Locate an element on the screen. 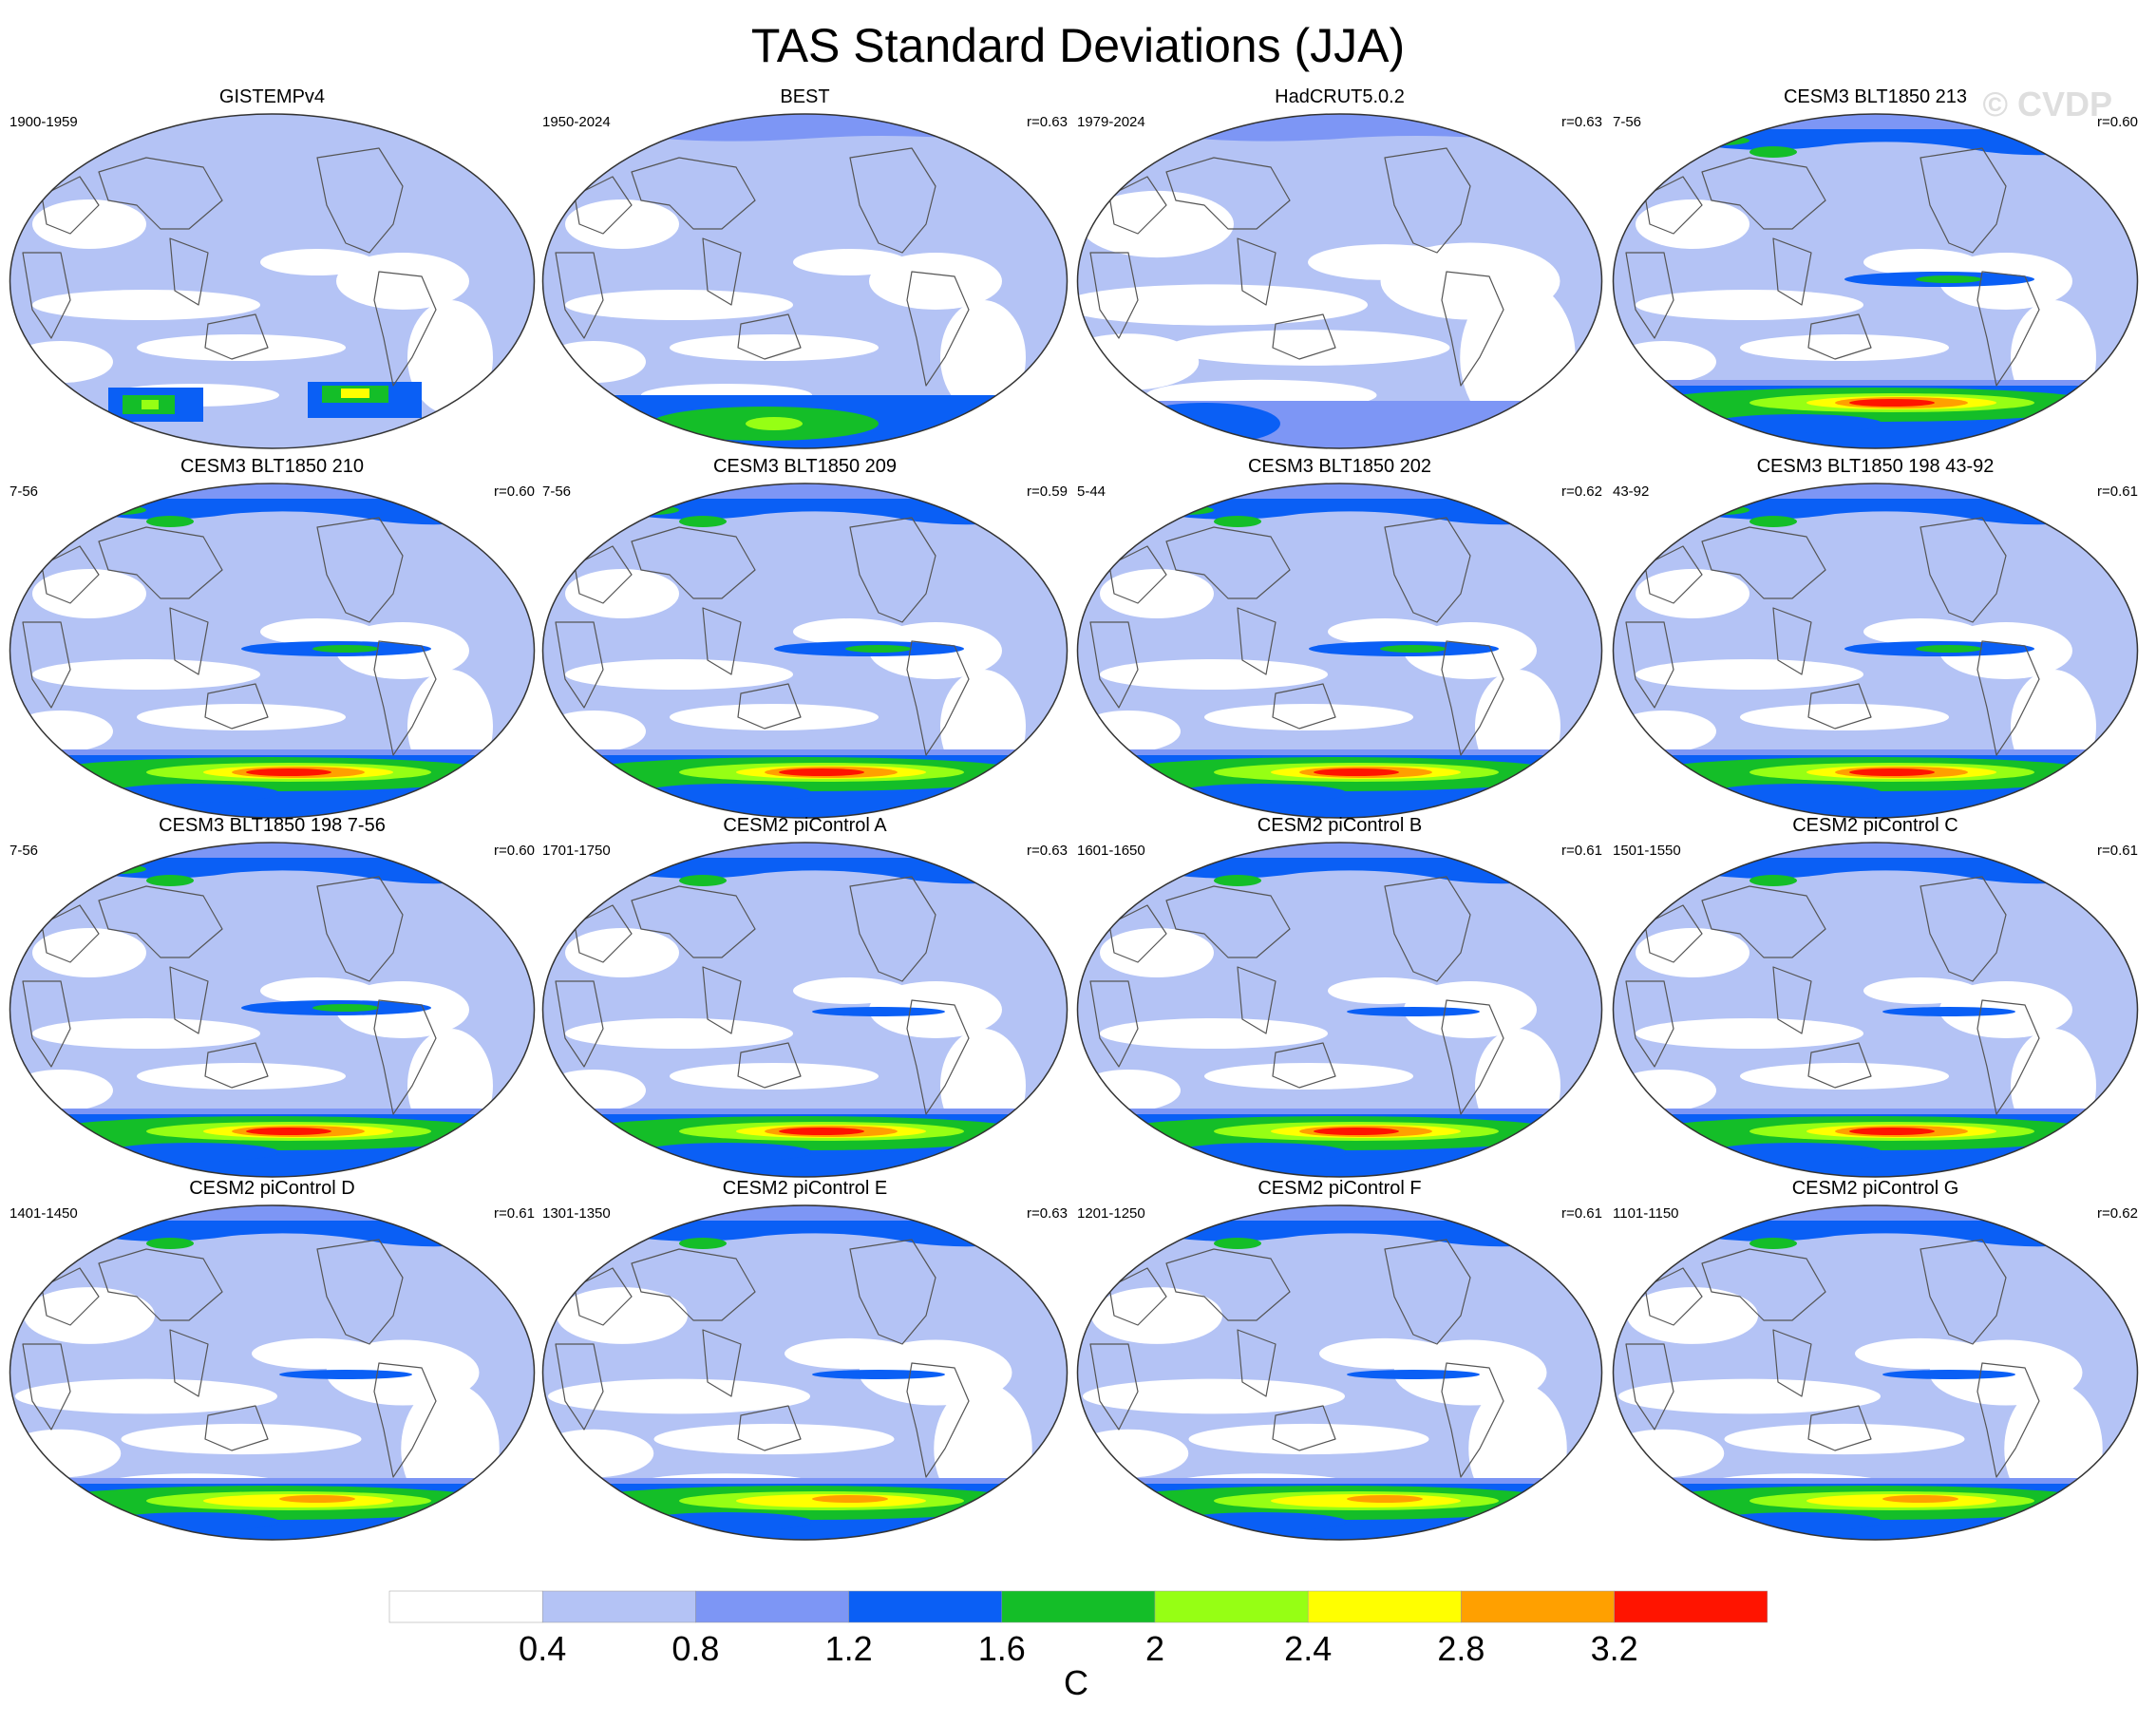 The height and width of the screenshot is (1725, 2156). colorbar-tick-label: 2.8 is located at coordinates (1461, 1647).